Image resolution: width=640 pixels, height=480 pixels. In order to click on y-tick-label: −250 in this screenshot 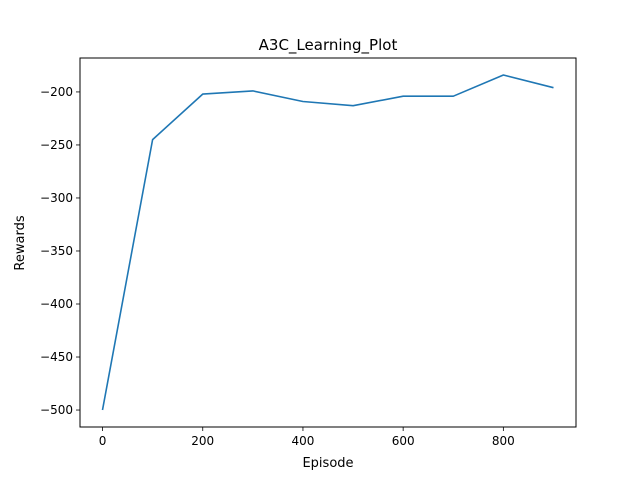, I will do `click(56, 145)`.